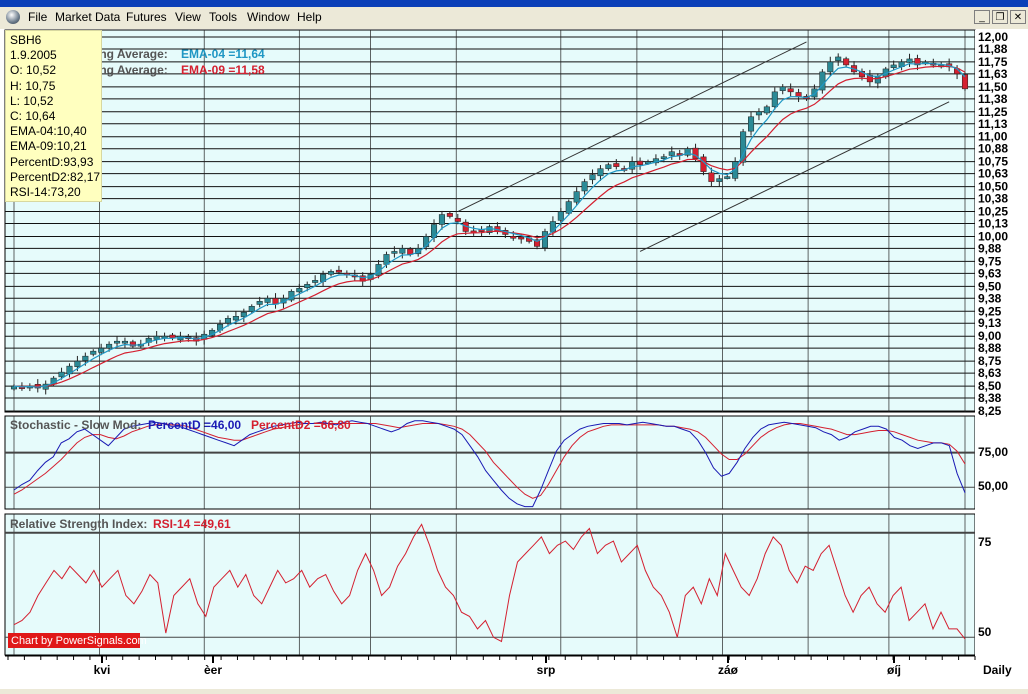 Image resolution: width=1028 pixels, height=694 pixels. I want to click on price-tick-label: 9,88, so click(990, 248).